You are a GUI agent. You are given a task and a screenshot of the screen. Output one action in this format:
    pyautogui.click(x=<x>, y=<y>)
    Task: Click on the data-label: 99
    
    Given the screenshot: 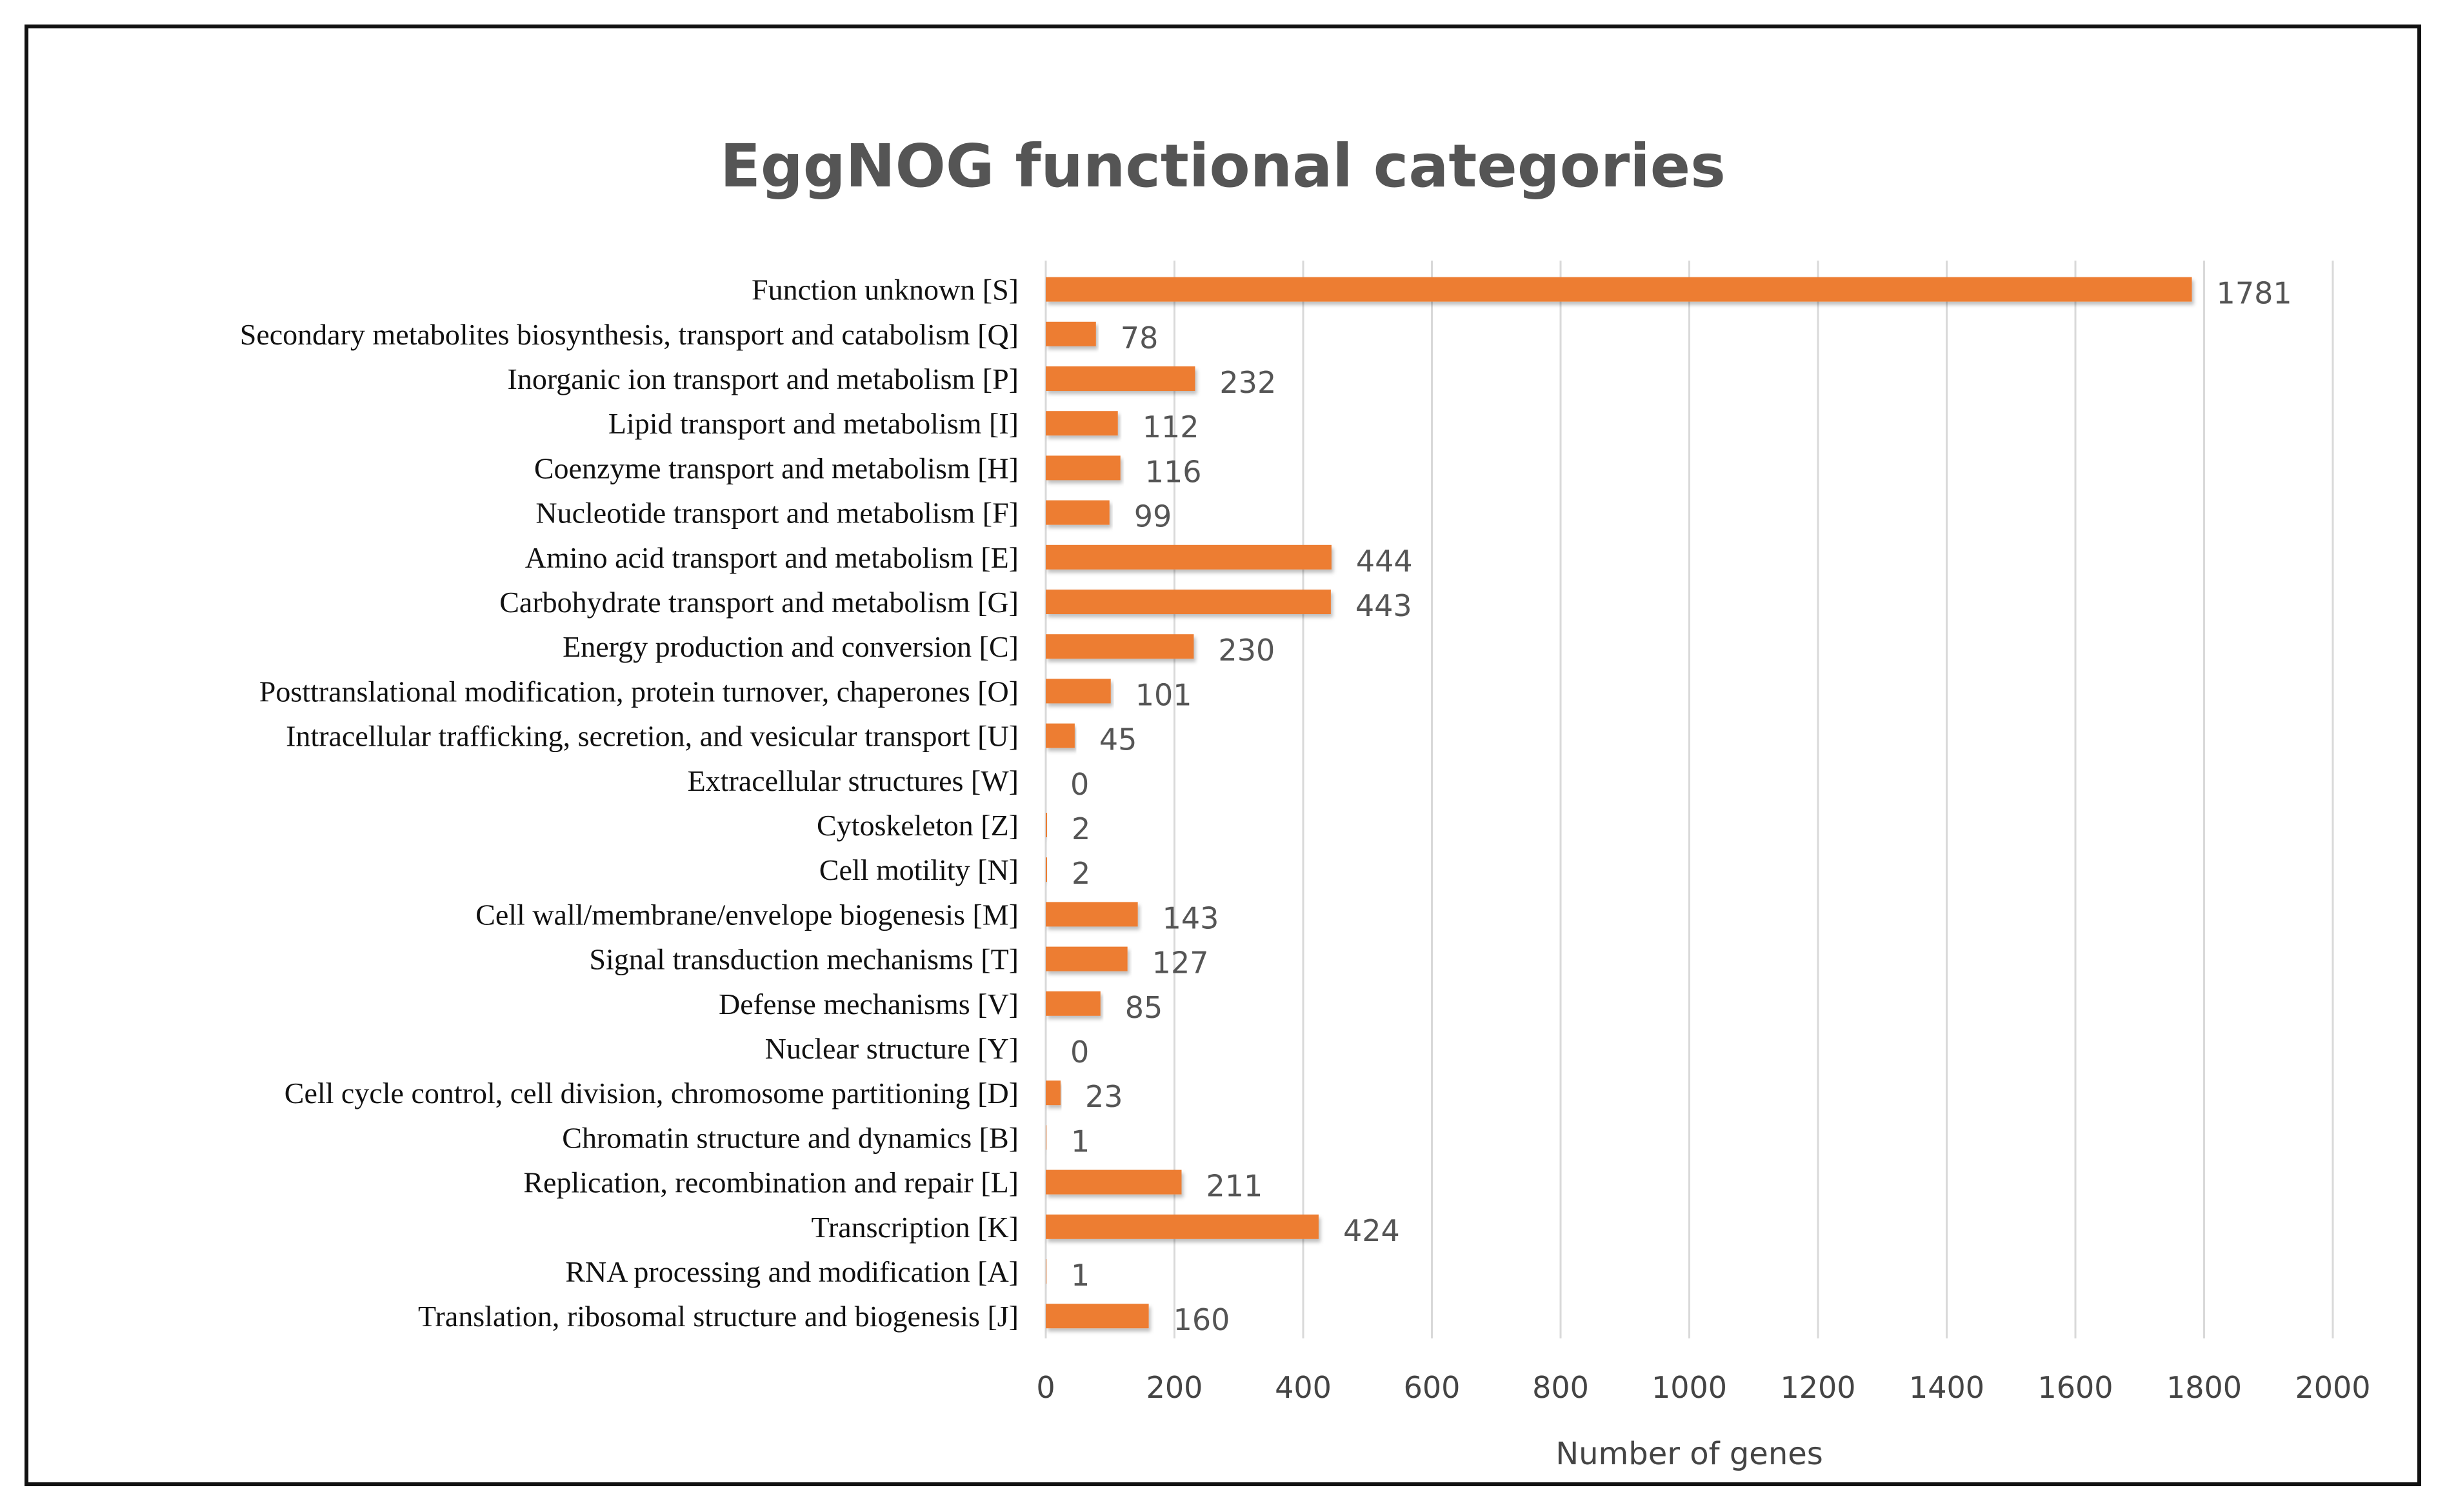 What is the action you would take?
    pyautogui.click(x=1153, y=516)
    